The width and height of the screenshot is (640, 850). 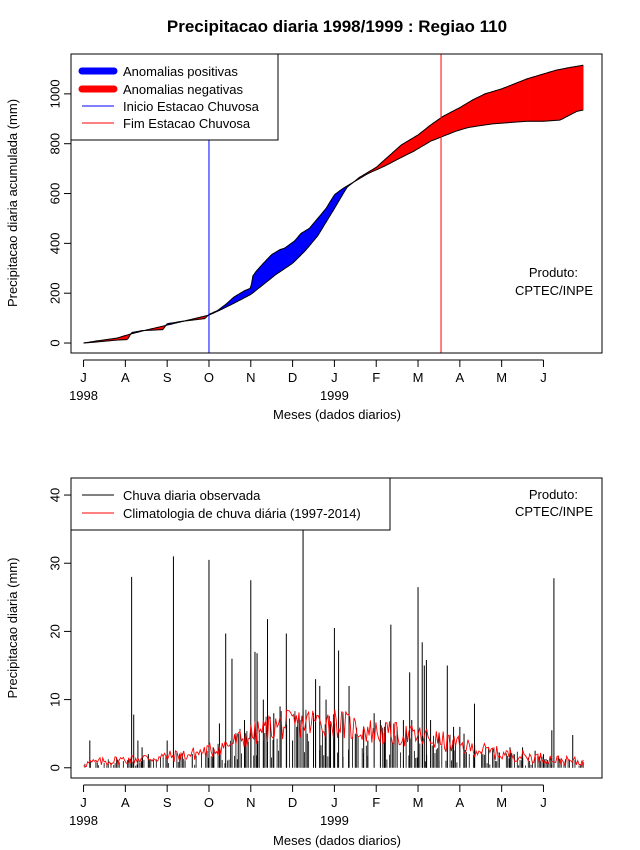 What do you see at coordinates (242, 513) in the screenshot?
I see `legend-label-climatology: Climatologia de chuva diária (1997-2014)` at bounding box center [242, 513].